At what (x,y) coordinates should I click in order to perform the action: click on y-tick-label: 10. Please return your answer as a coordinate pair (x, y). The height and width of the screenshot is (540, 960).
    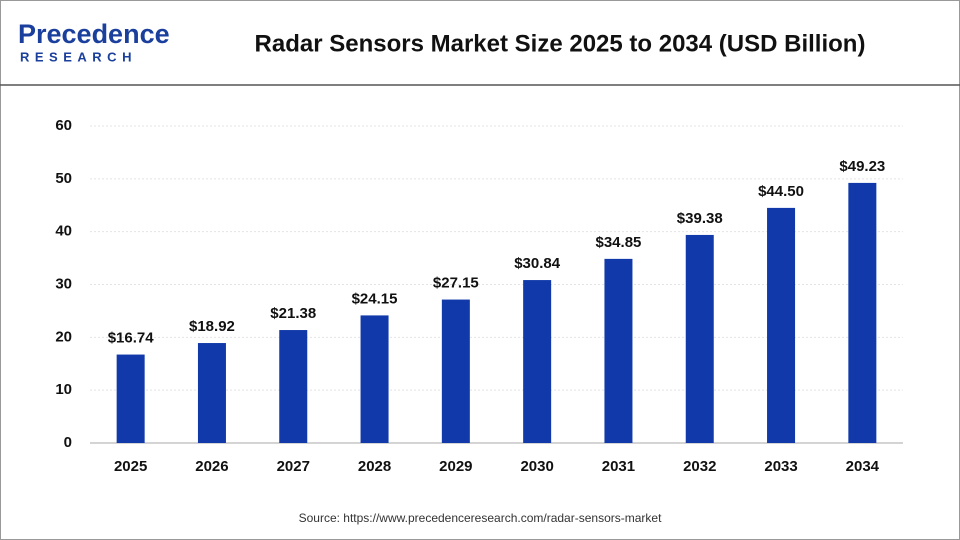
    Looking at the image, I should click on (63, 389).